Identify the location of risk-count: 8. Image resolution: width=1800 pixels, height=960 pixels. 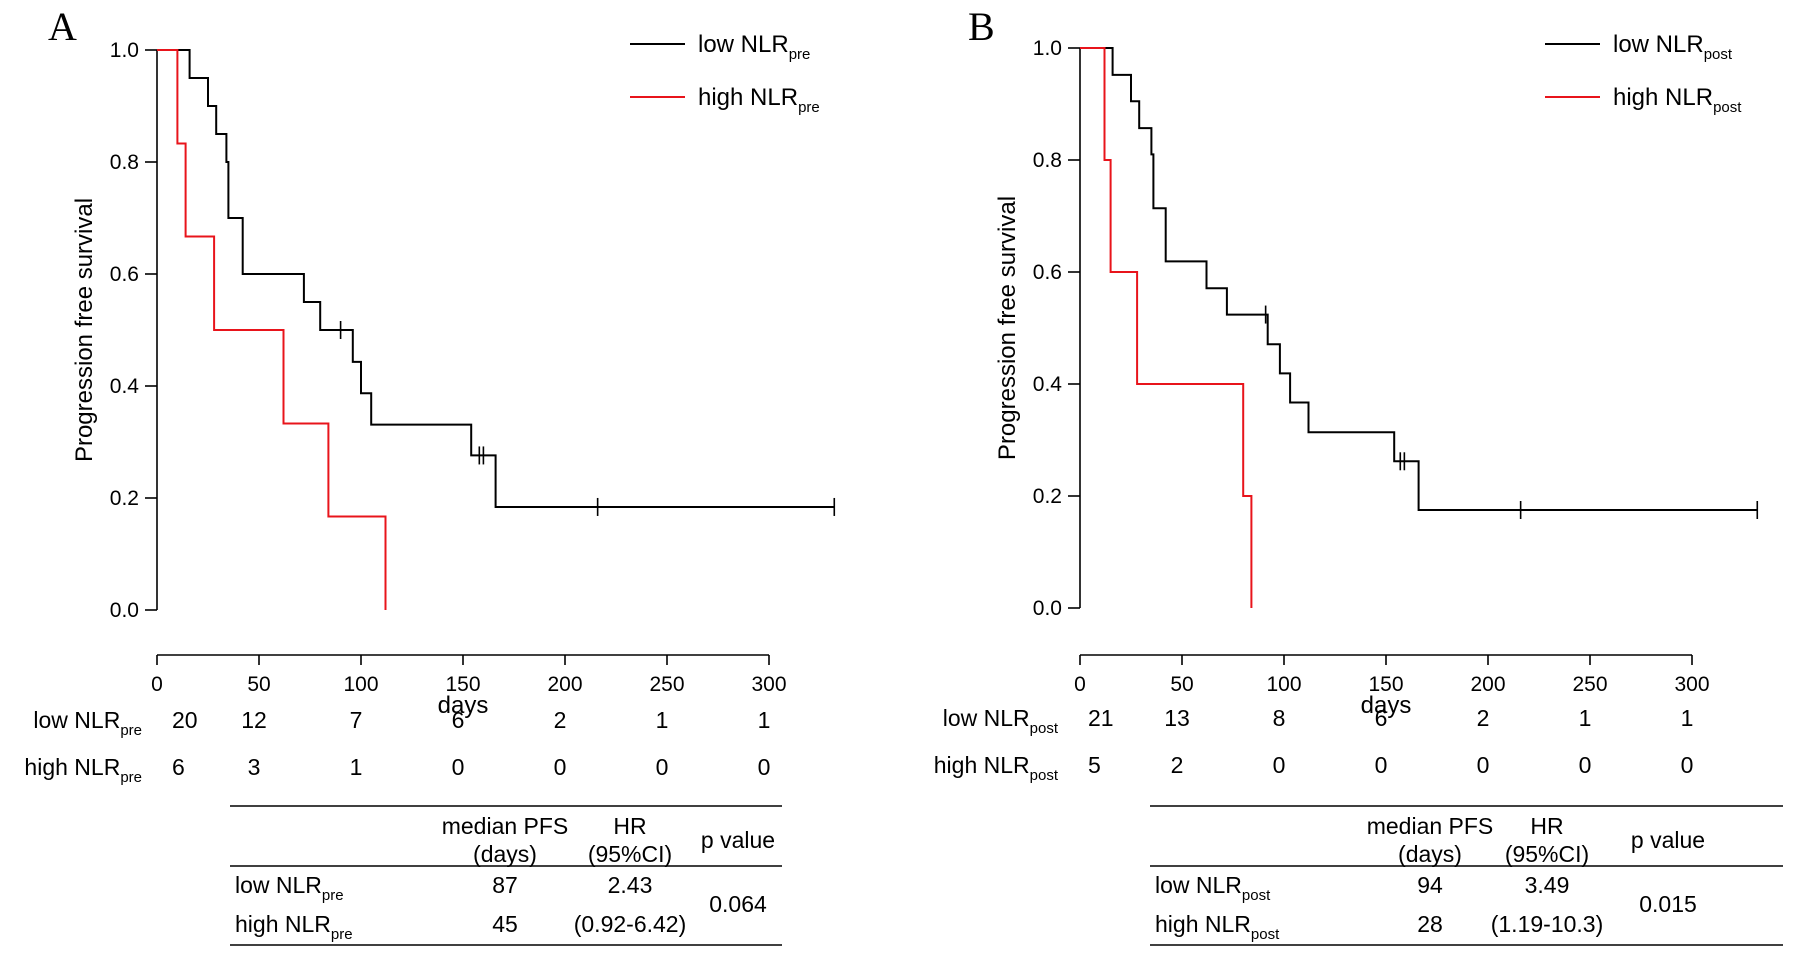
(1279, 718).